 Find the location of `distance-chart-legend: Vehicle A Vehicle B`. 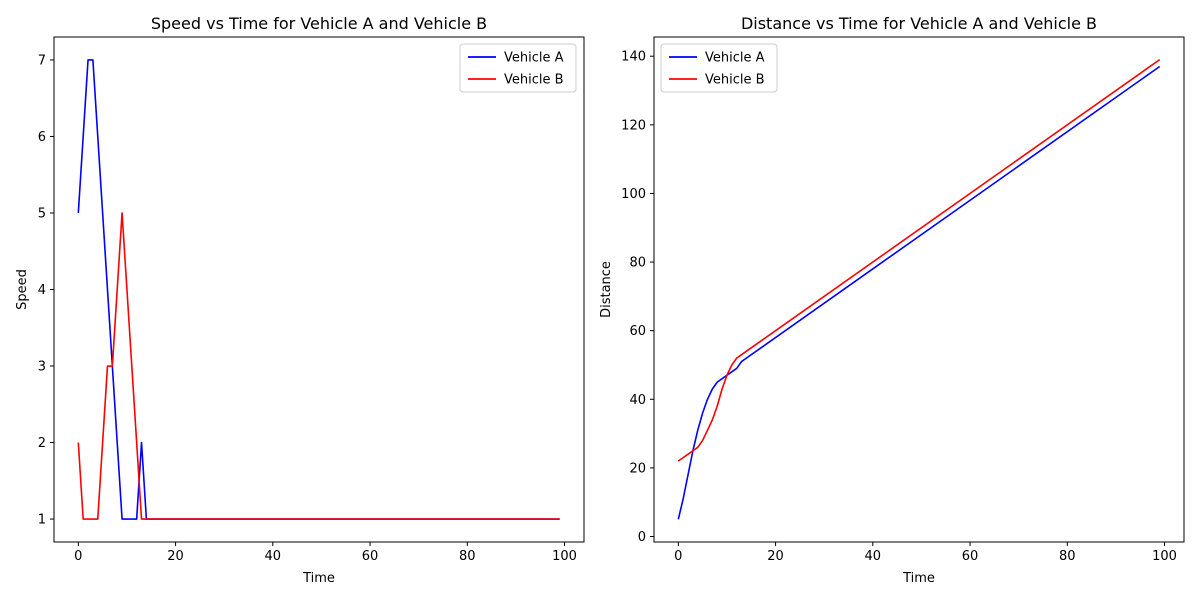

distance-chart-legend: Vehicle A Vehicle B is located at coordinates (719, 68).